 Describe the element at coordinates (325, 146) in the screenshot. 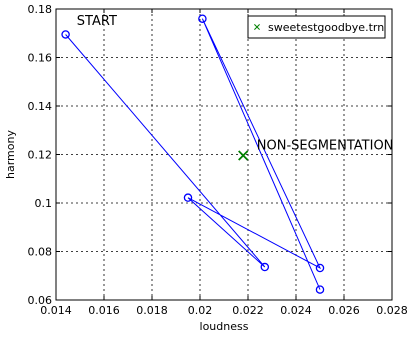

I see `annotation-non-segmentation: NON-SEGMENTATION` at that location.